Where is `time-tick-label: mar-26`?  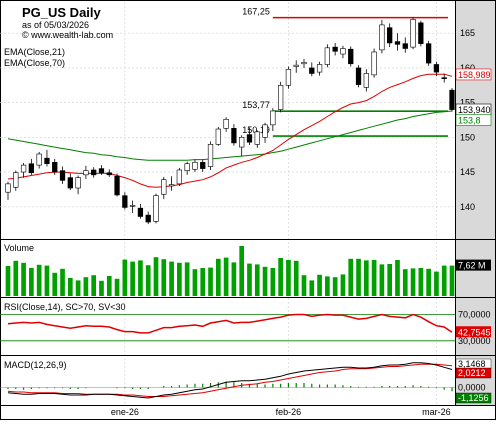
time-tick-label: mar-26 is located at coordinates (436, 412).